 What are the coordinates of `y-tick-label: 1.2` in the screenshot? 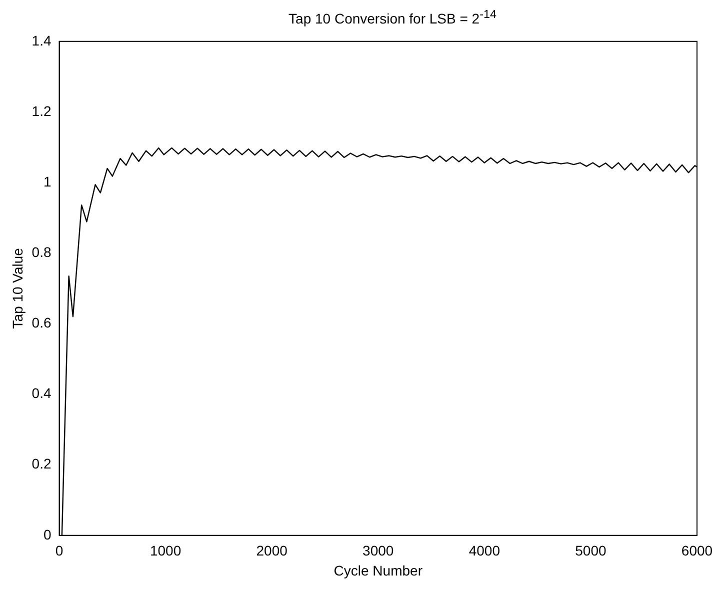 It's located at (42, 110).